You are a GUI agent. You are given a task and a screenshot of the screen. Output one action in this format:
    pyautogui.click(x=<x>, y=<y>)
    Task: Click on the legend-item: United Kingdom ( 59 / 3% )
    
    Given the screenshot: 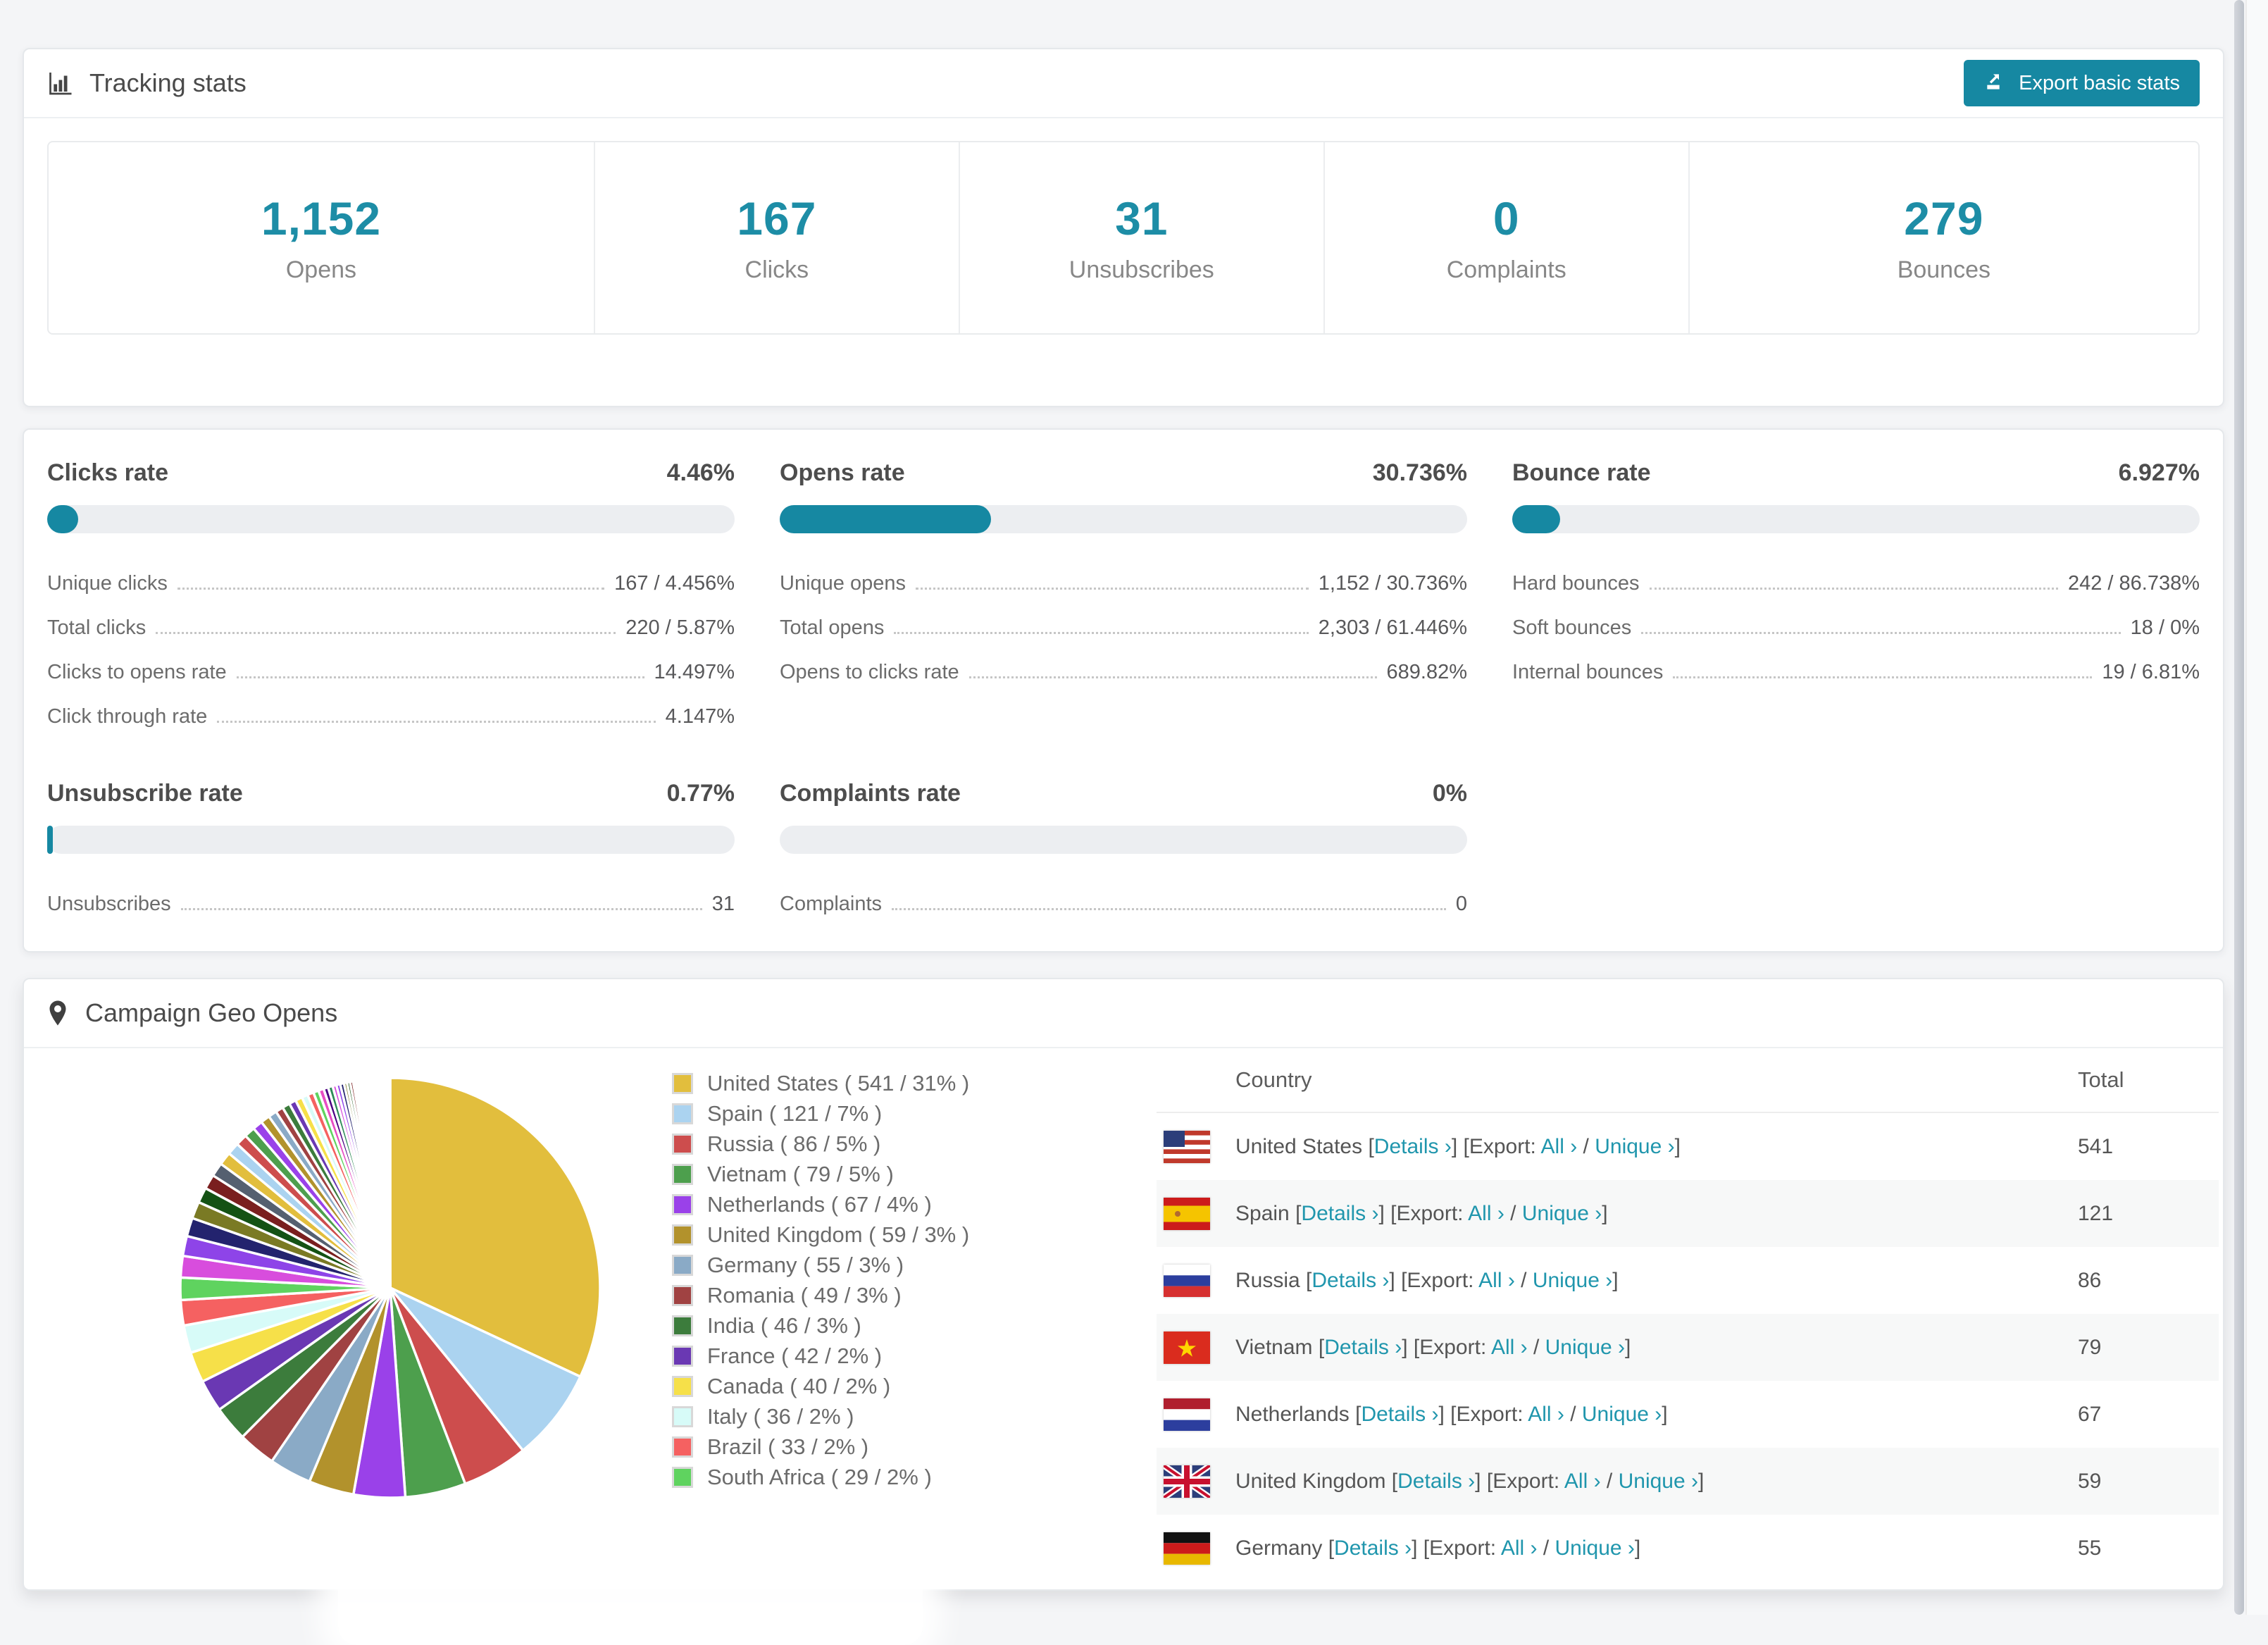 What is the action you would take?
    pyautogui.click(x=820, y=1234)
    